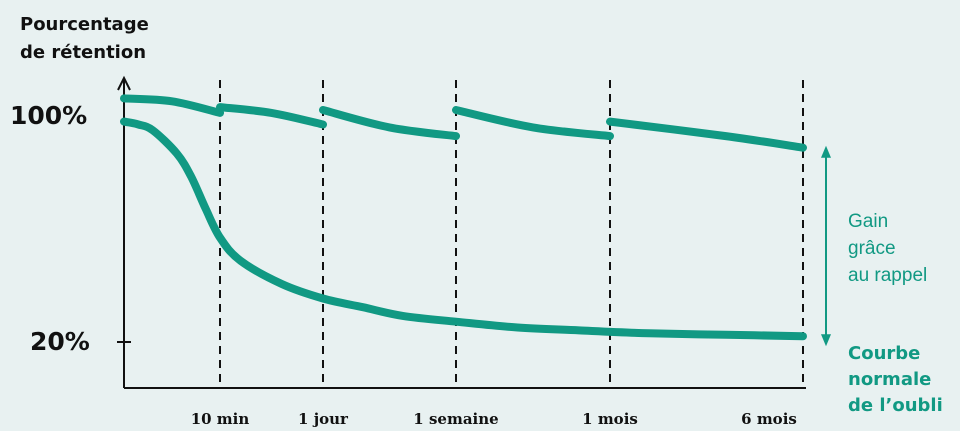 The width and height of the screenshot is (960, 431). I want to click on gain-annotation: Gain grâce au rappel, so click(874, 246).